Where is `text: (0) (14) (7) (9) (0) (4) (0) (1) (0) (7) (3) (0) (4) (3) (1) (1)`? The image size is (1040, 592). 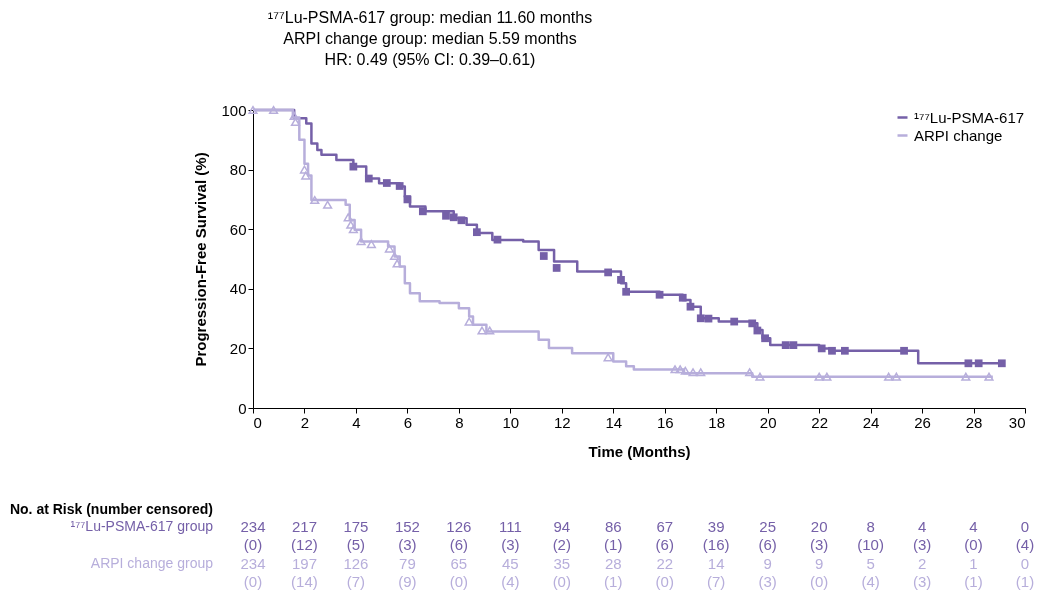
text: (0) (14) (7) (9) (0) (4) (0) (1) (0) (7) (3) (0) (4) (3) (1) (1) is located at coordinates (639, 581).